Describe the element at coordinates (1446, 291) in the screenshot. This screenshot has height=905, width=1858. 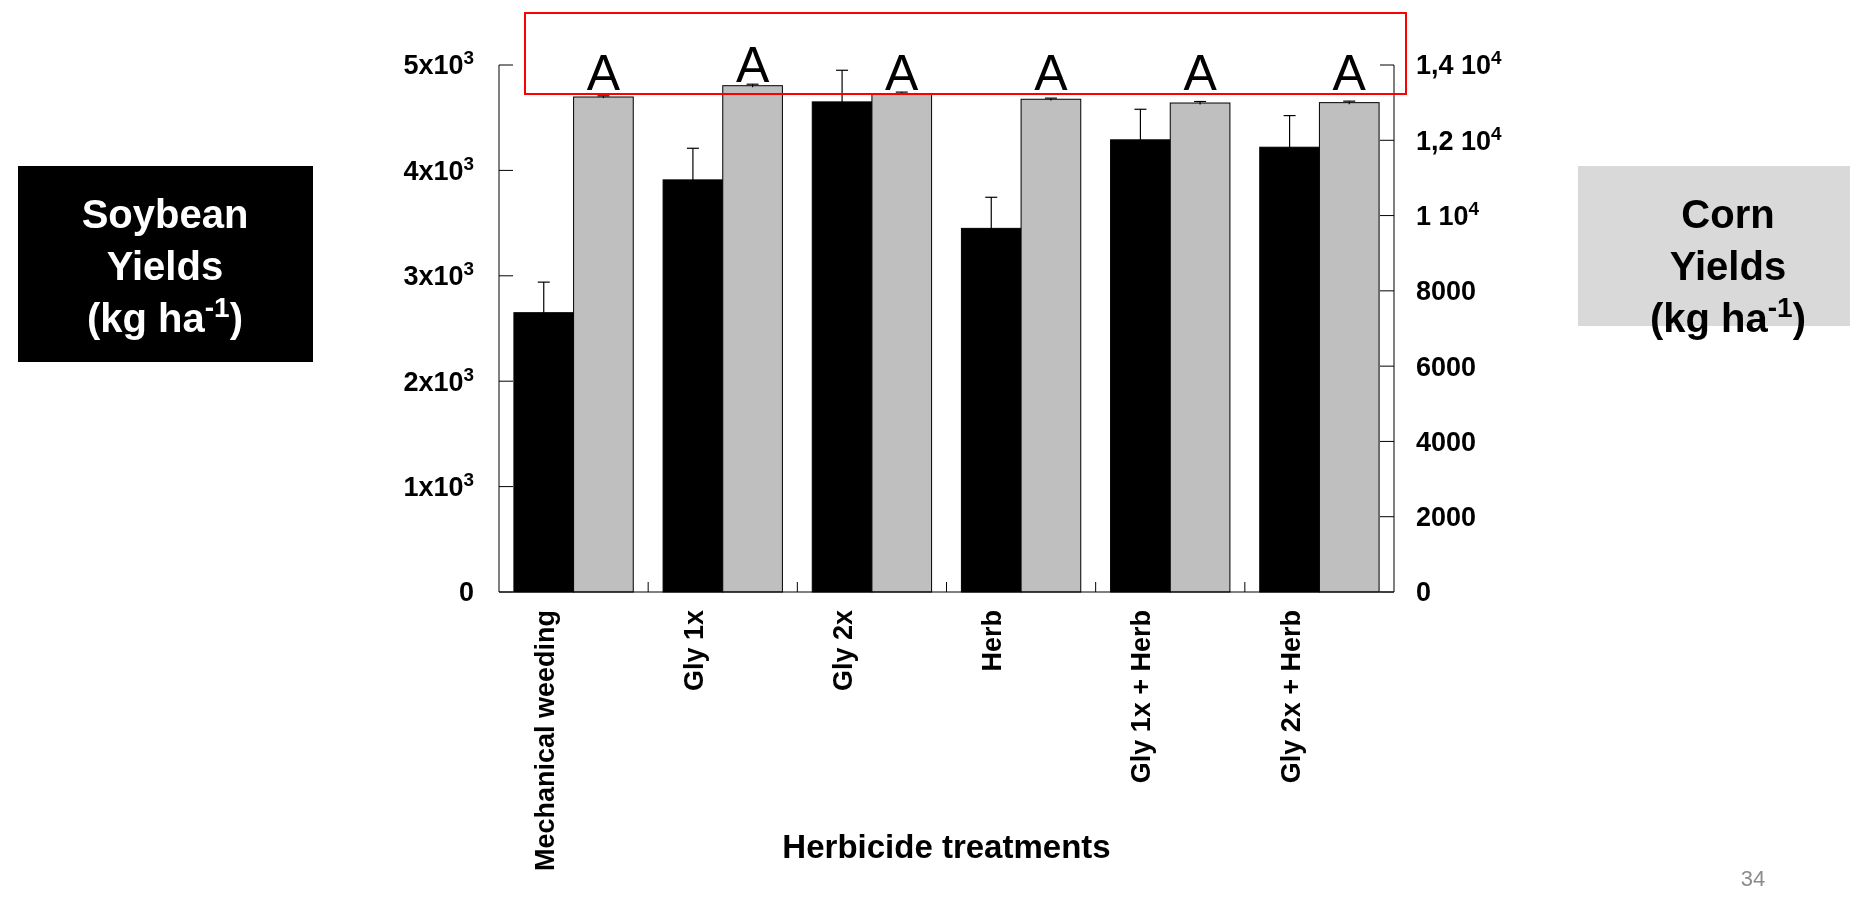
I see `y2-tick-label: 8000` at that location.